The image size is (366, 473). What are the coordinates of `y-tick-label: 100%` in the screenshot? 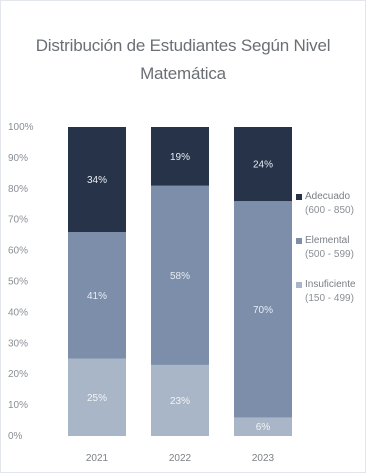 It's located at (21, 127).